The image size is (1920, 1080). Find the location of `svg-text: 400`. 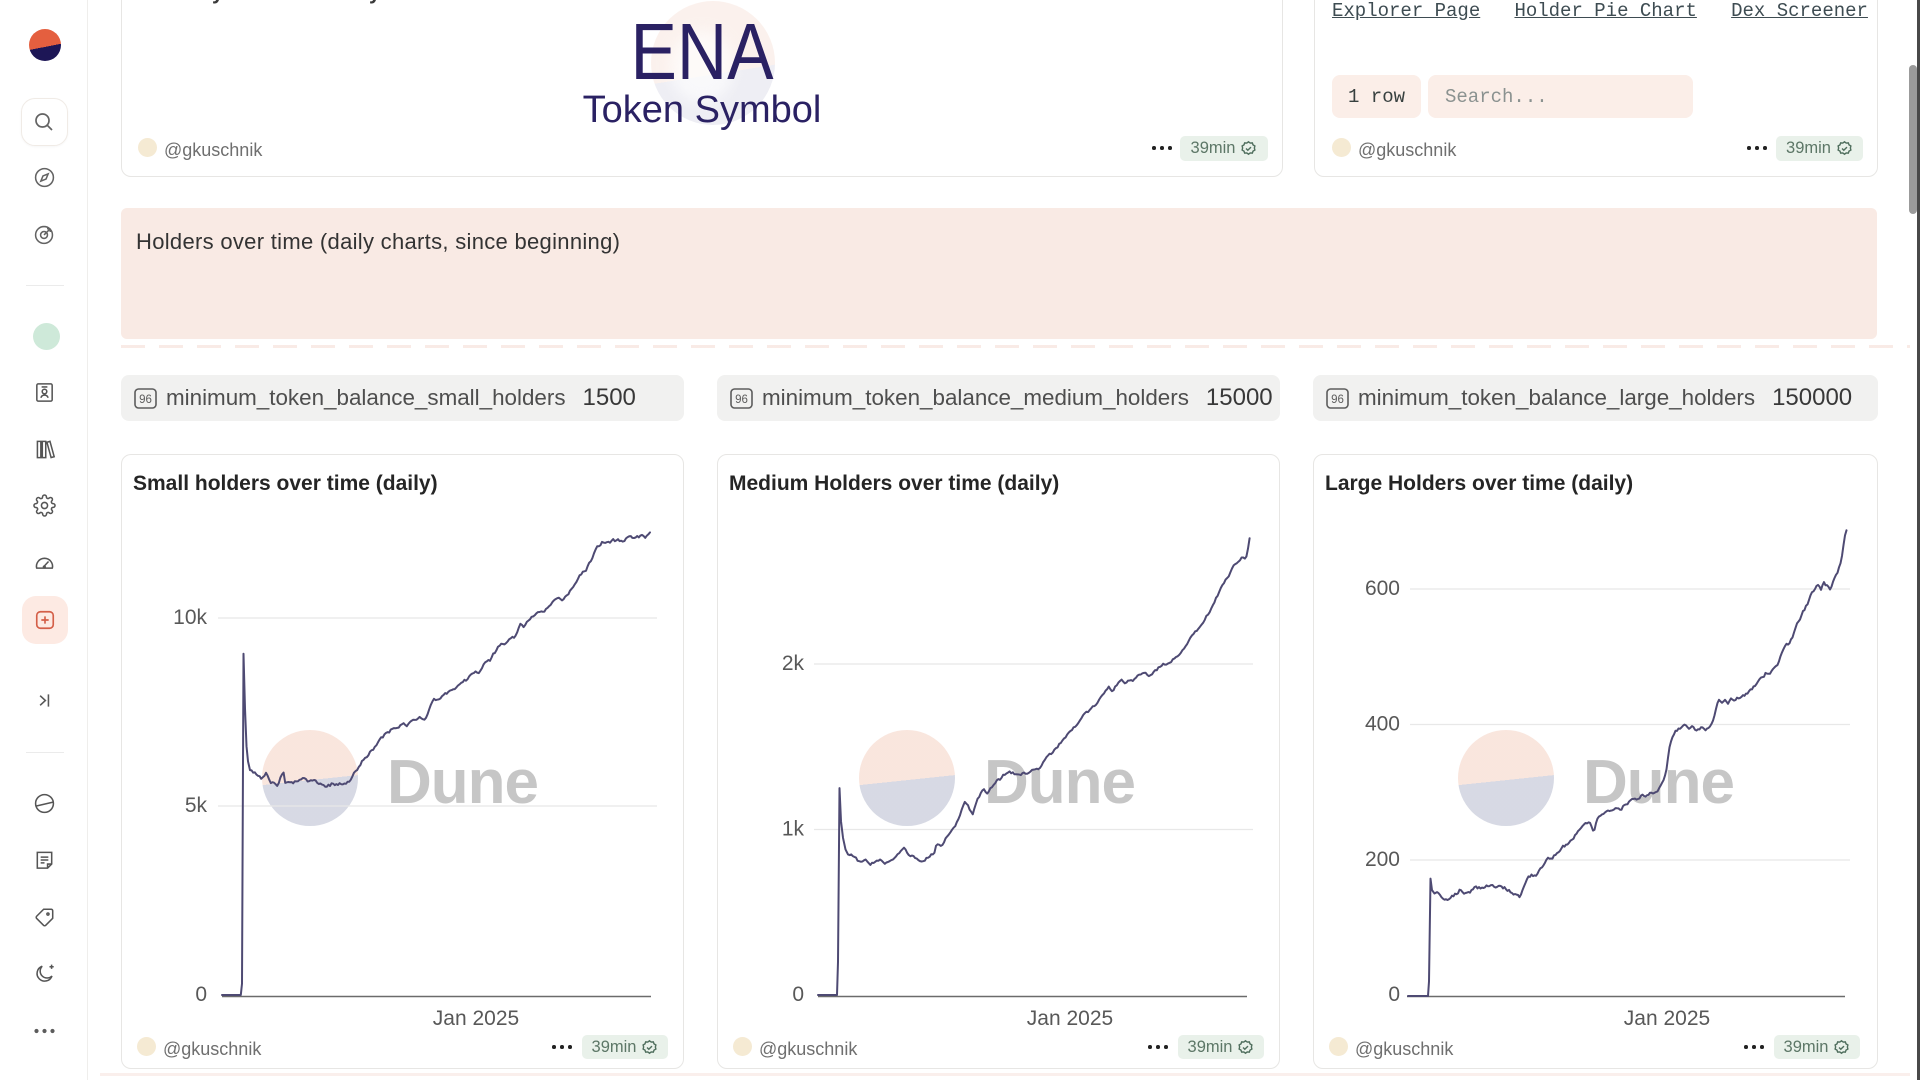

svg-text: 400 is located at coordinates (1382, 724).